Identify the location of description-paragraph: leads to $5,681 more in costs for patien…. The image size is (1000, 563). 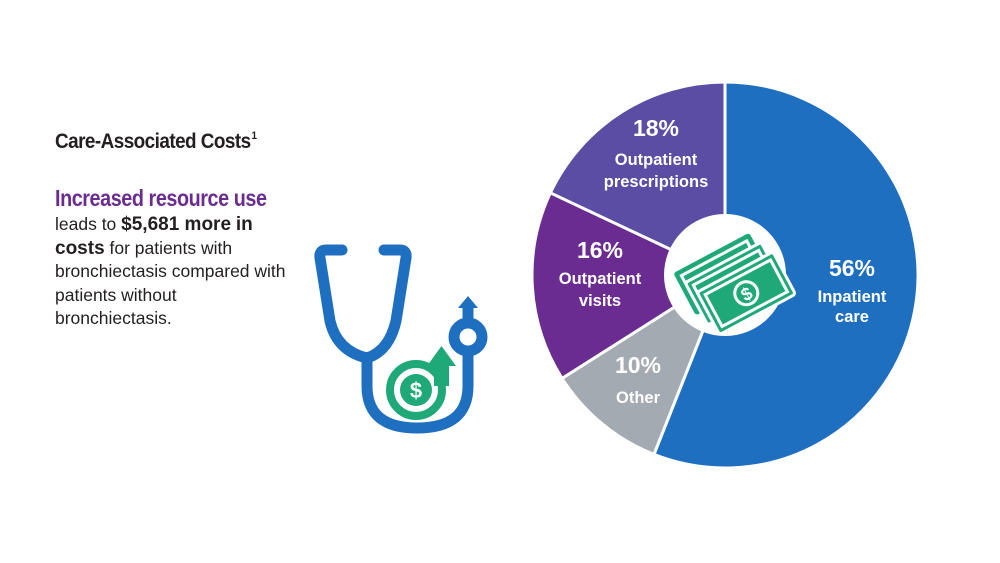
(175, 272).